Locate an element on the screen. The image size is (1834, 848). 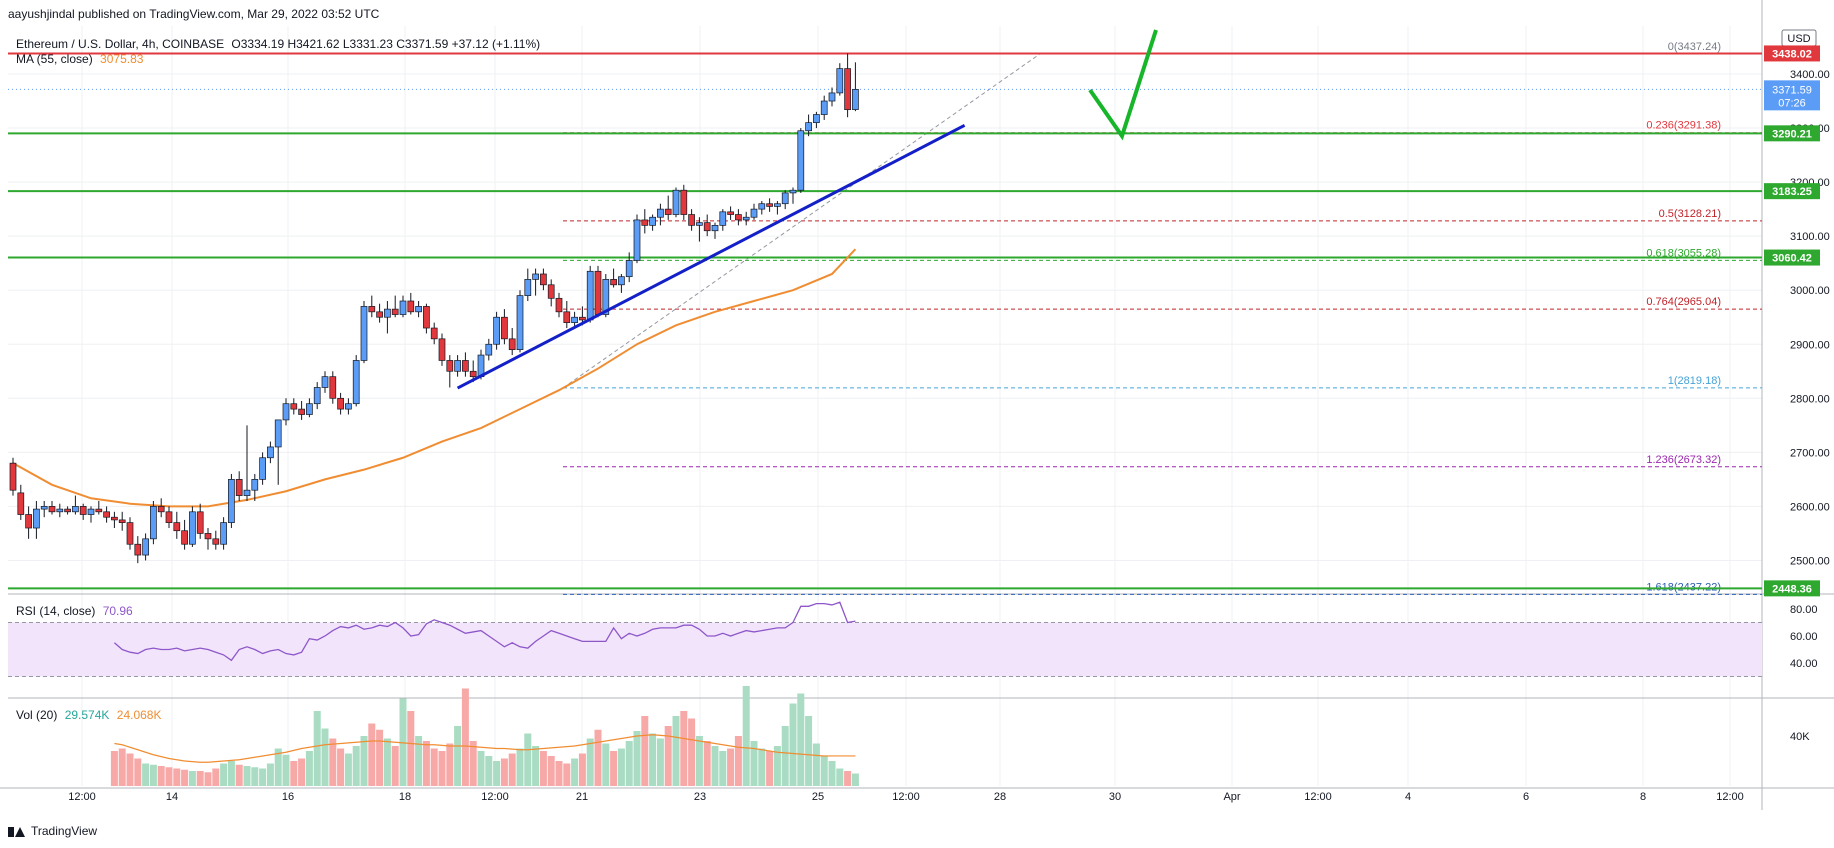
rsi-line is located at coordinates (484, 631).